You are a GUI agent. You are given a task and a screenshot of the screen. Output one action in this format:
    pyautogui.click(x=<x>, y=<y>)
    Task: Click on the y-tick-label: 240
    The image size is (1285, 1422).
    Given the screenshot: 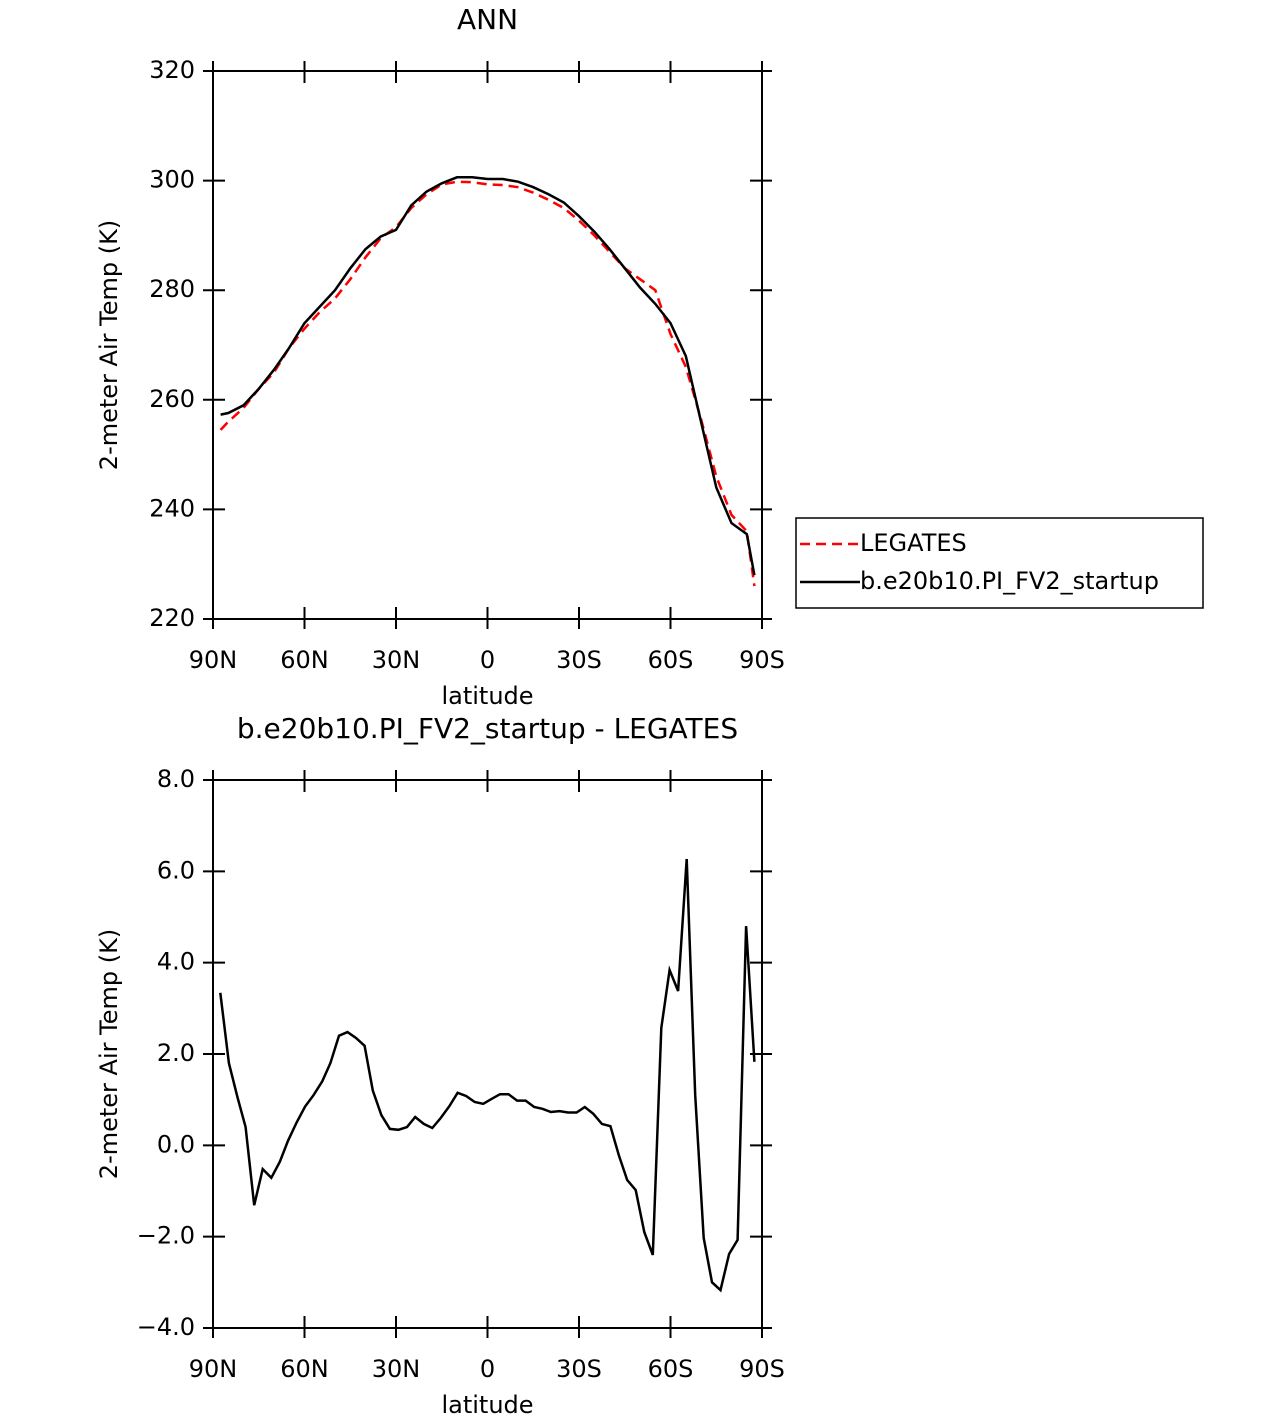 What is the action you would take?
    pyautogui.click(x=172, y=508)
    